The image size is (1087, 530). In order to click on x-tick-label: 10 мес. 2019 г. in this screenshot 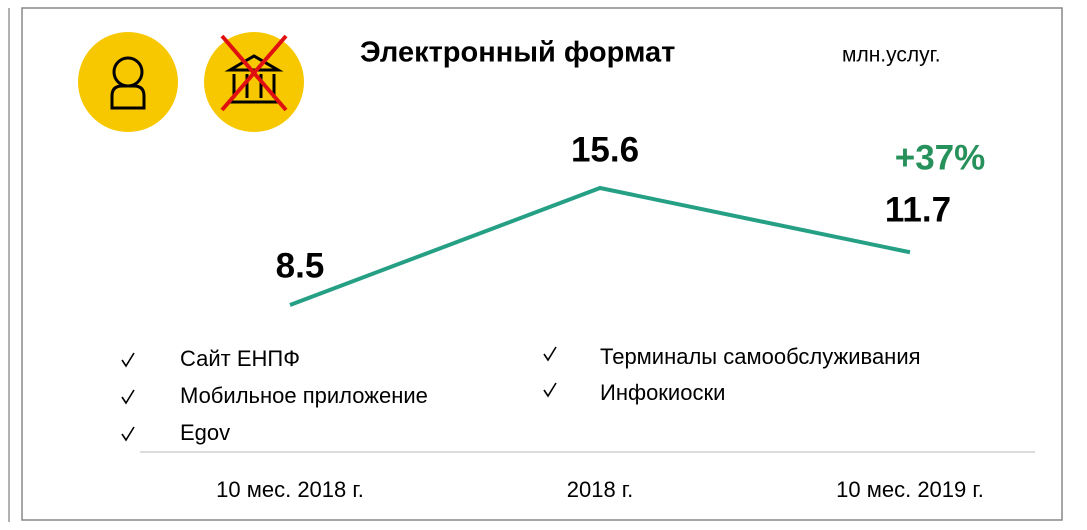, I will do `click(910, 489)`.